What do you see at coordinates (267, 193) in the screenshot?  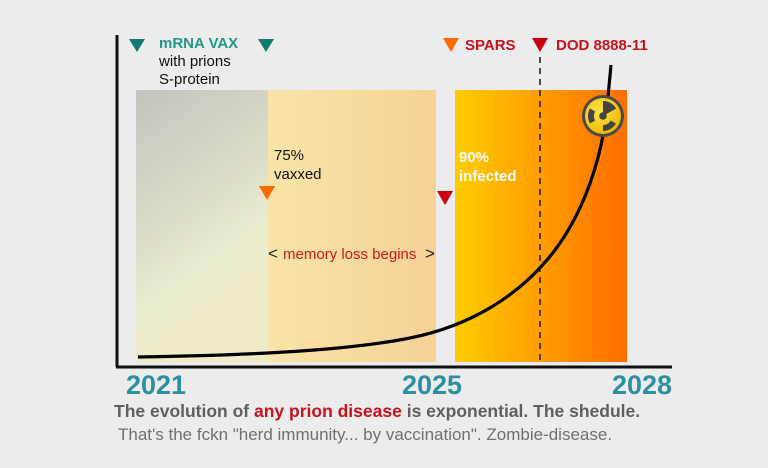 I see `vaxxed-marker-icon` at bounding box center [267, 193].